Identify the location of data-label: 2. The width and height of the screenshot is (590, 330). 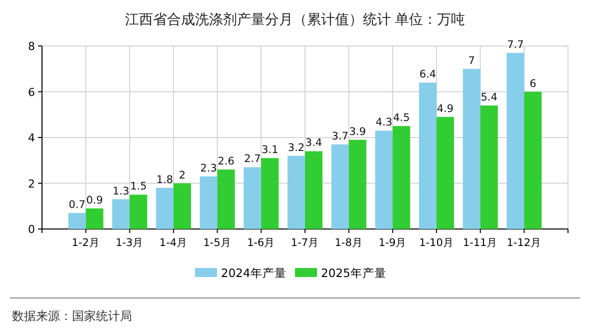
(182, 175).